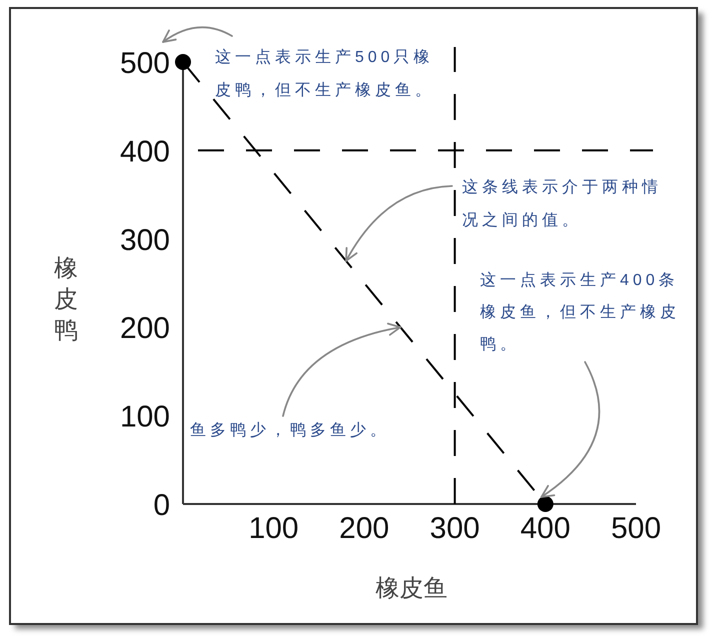  What do you see at coordinates (545, 528) in the screenshot?
I see `x-tick-label: 400` at bounding box center [545, 528].